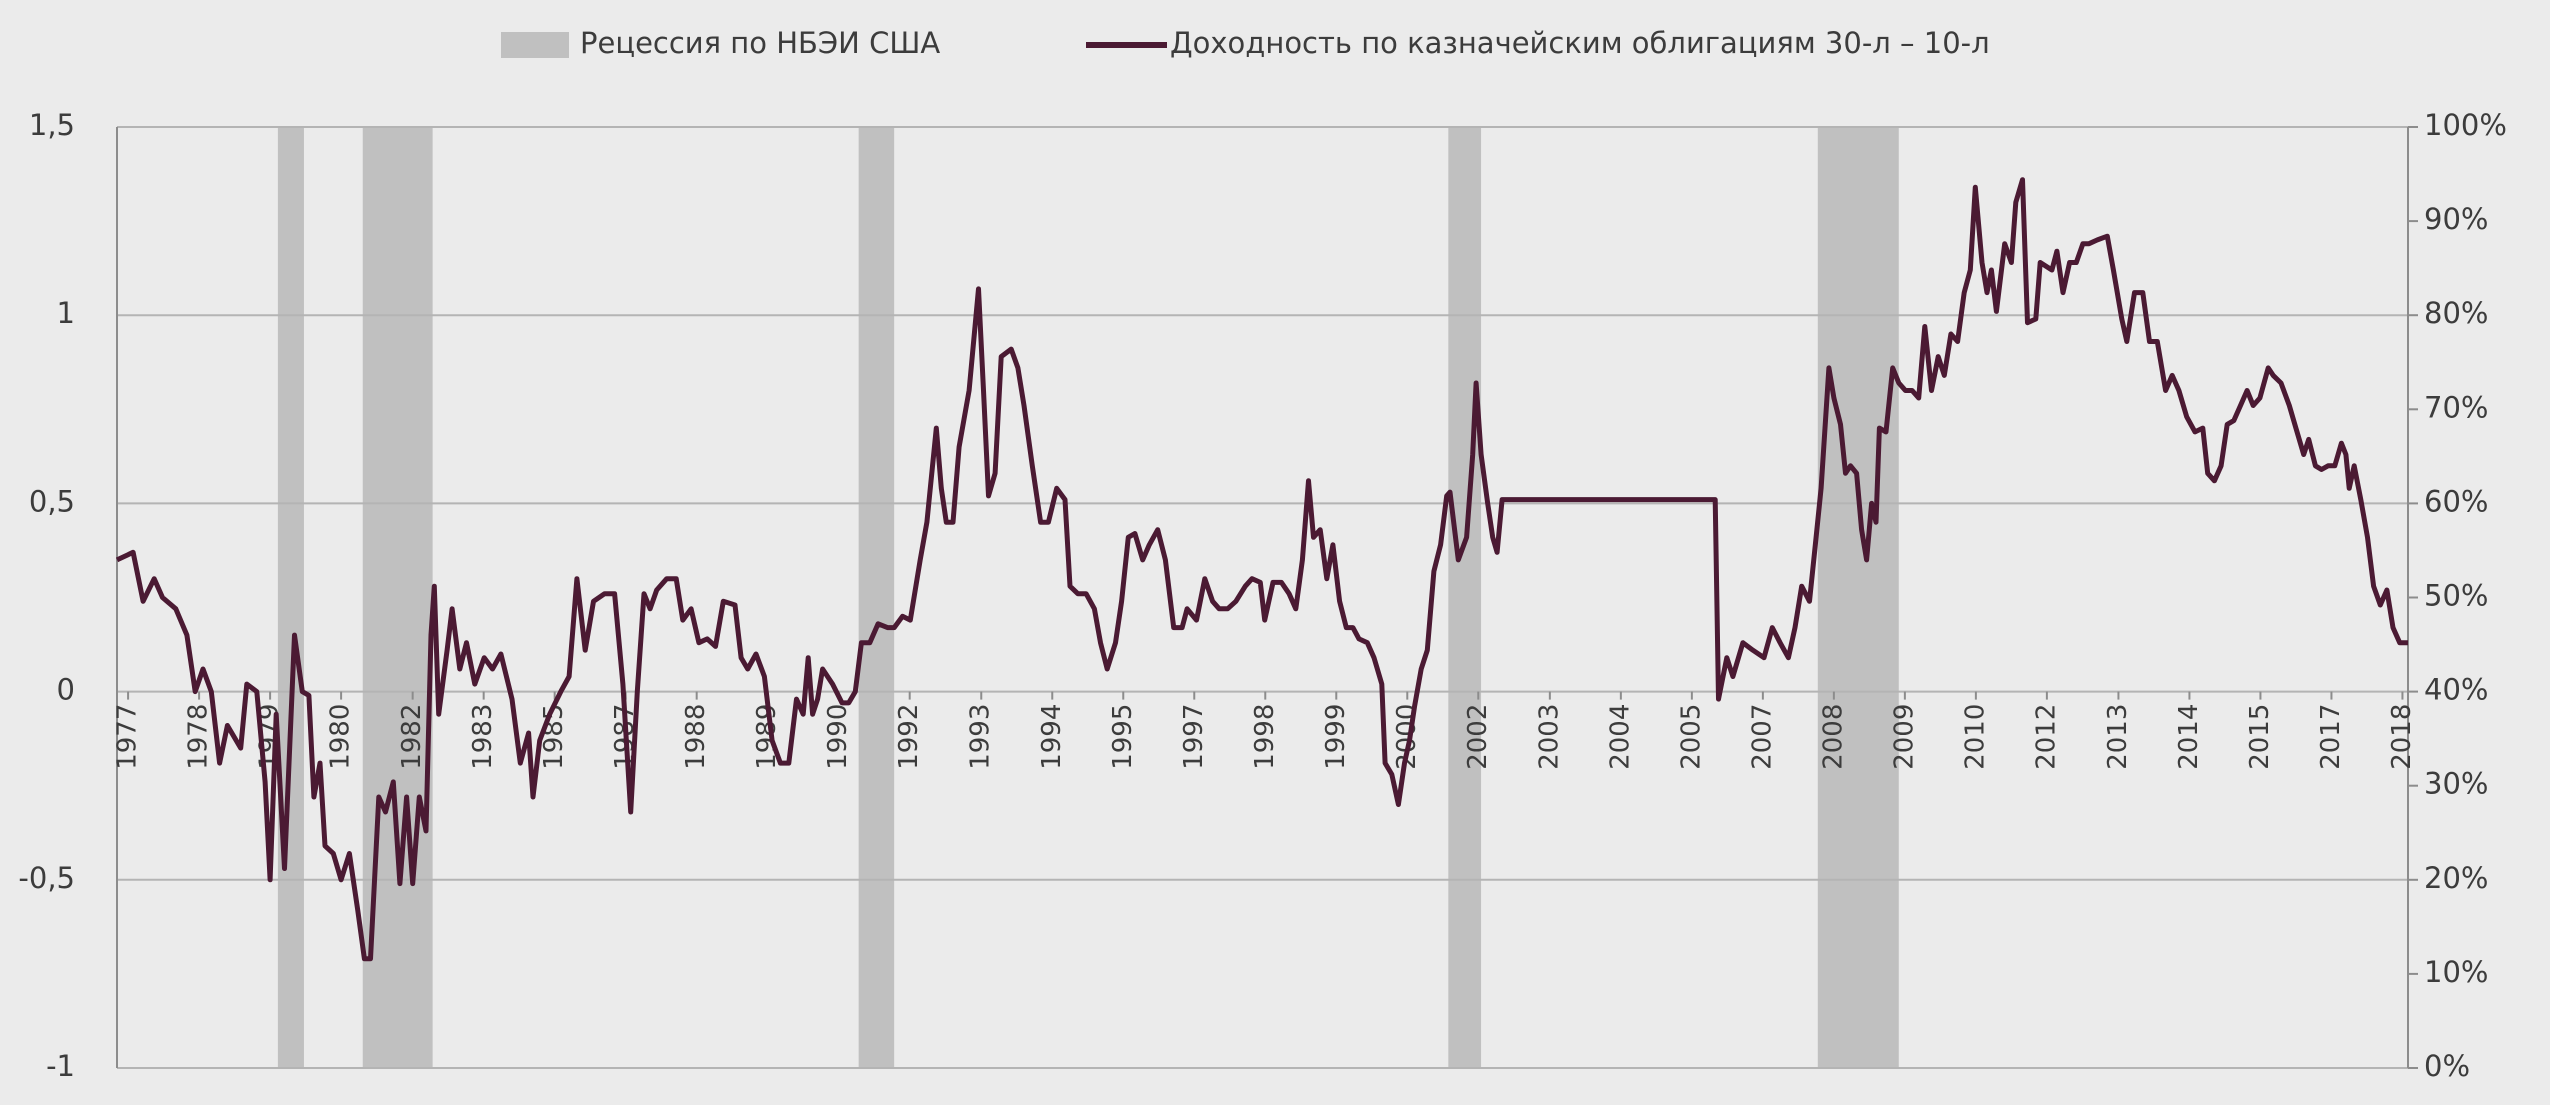 This screenshot has width=2550, height=1105. Describe the element at coordinates (1620, 737) in the screenshot. I see `x-tick-label: 2004` at that location.